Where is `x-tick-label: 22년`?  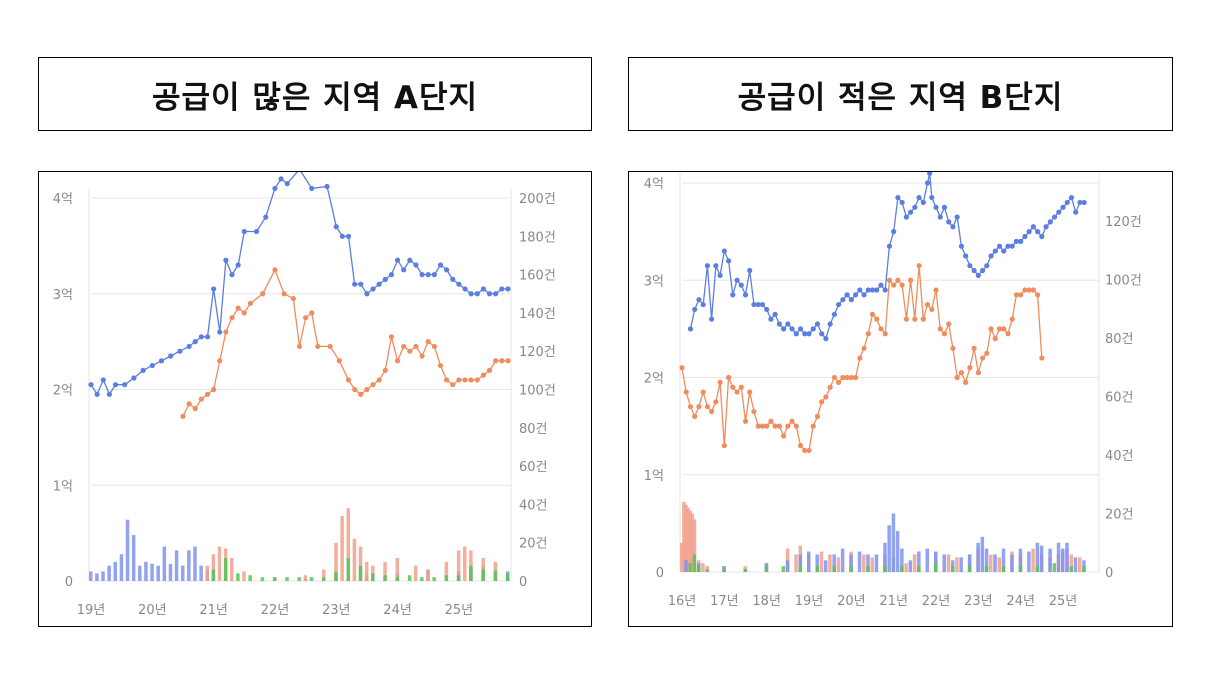
x-tick-label: 22년 is located at coordinates (275, 610).